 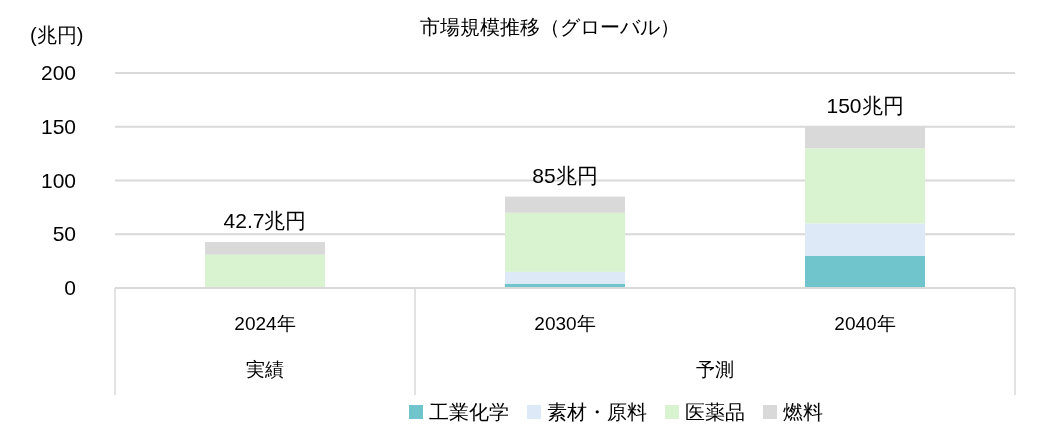 What do you see at coordinates (469, 412) in the screenshot?
I see `legend: 工業化学` at bounding box center [469, 412].